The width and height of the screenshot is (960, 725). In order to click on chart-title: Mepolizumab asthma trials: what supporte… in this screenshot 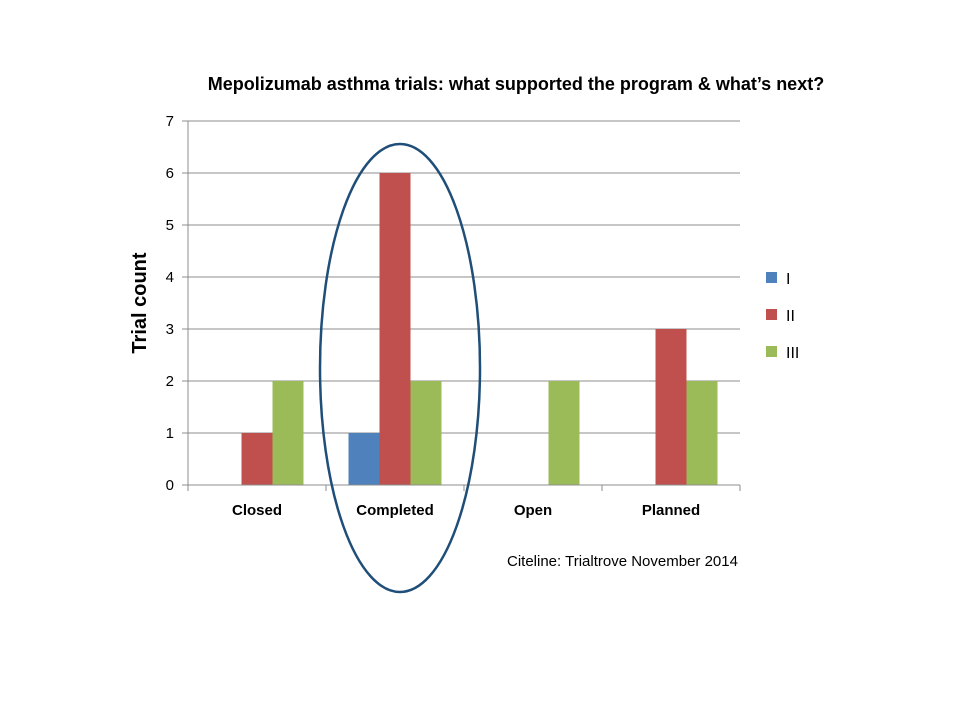, I will do `click(516, 84)`.